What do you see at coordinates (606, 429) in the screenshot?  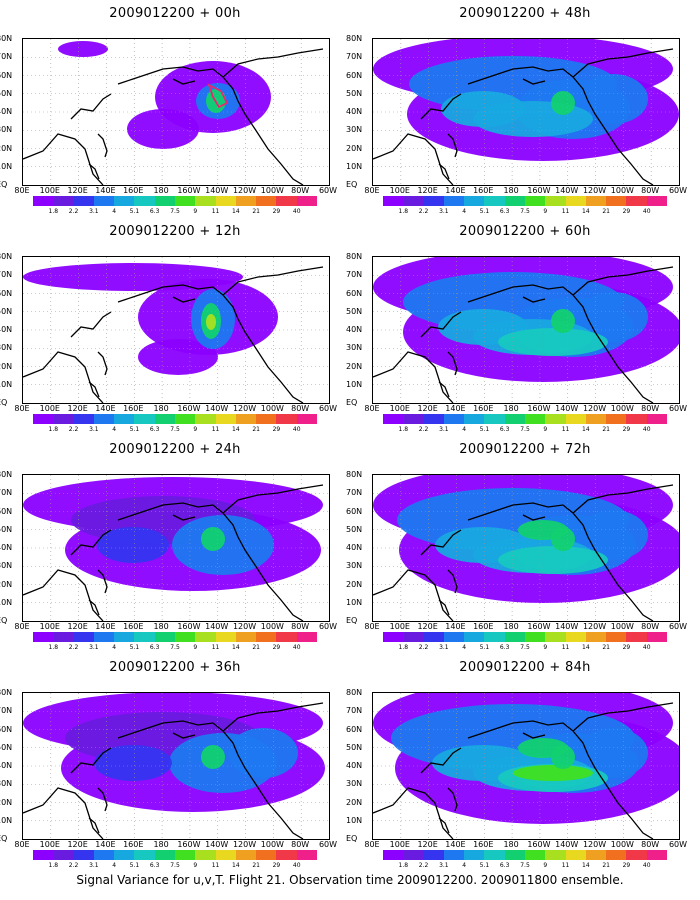 I see `colorbar-label: 21` at bounding box center [606, 429].